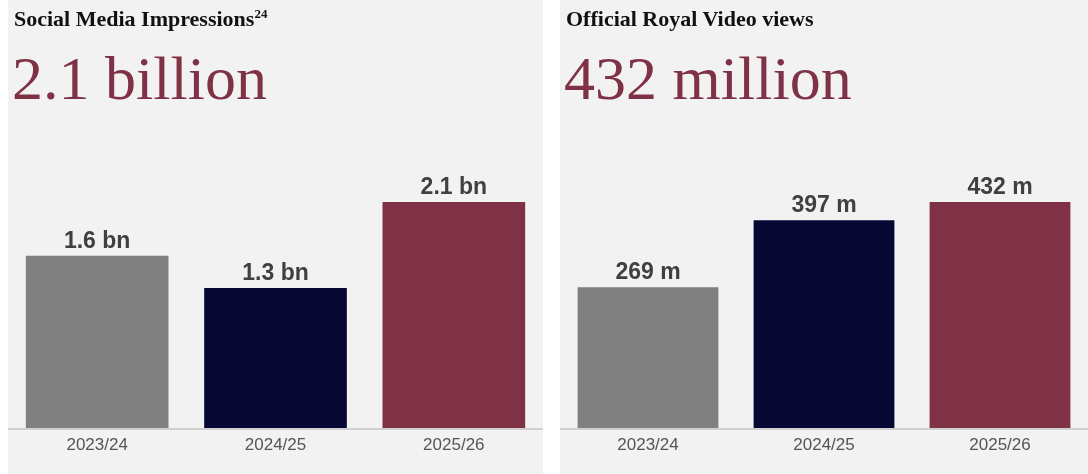 The height and width of the screenshot is (474, 1088). Describe the element at coordinates (454, 185) in the screenshot. I see `data-label: 2.1 bn` at that location.